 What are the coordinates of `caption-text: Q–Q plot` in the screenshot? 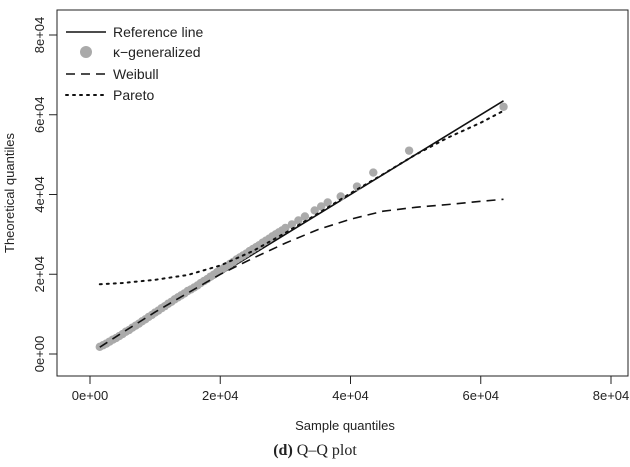 It's located at (326, 450).